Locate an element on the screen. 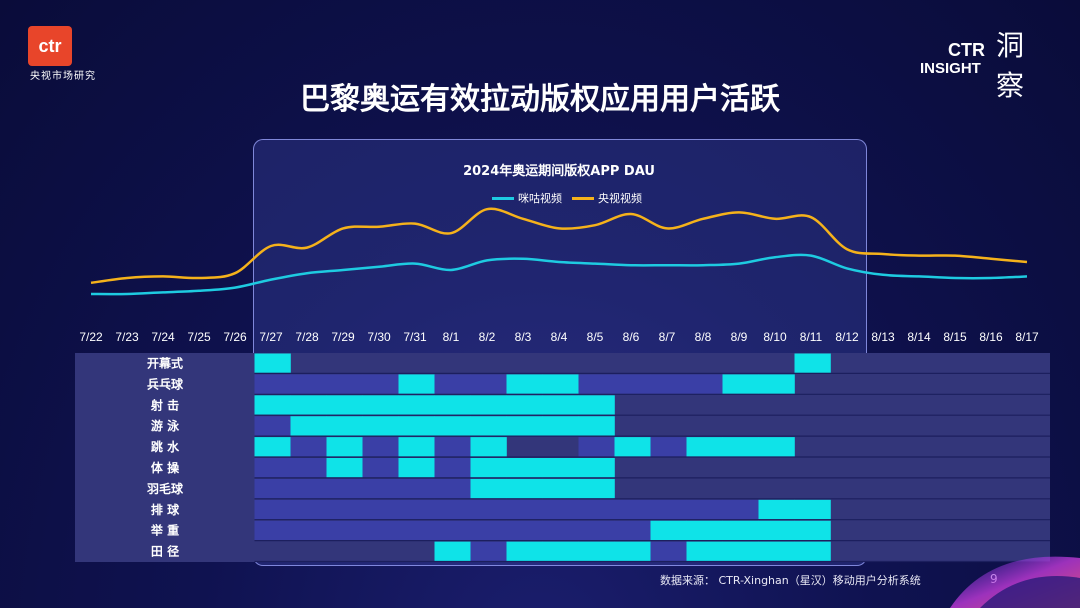  x-tick-label: 7/25 is located at coordinates (199, 337).